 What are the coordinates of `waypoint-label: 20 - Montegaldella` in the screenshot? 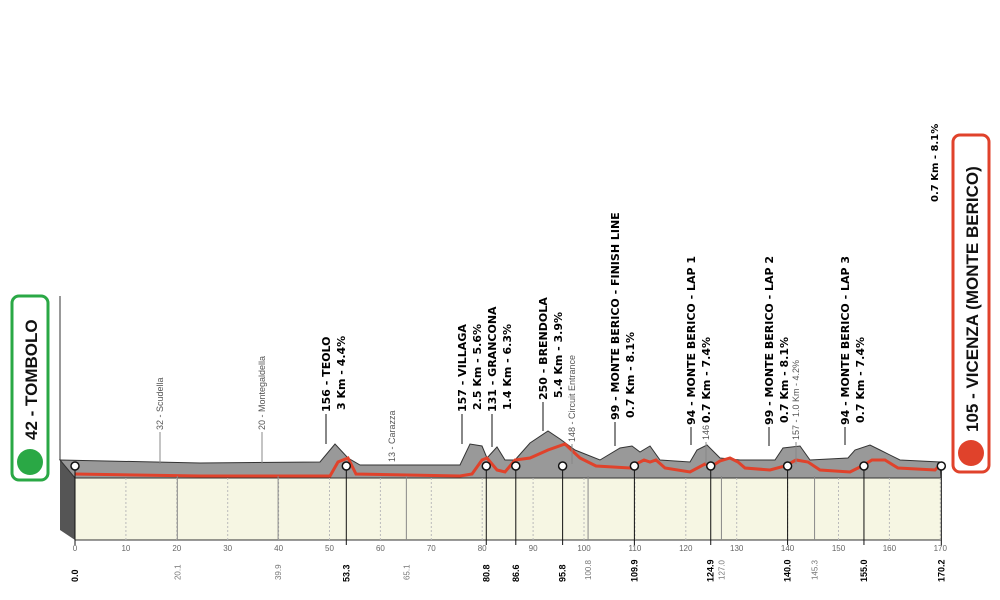 It's located at (262, 393).